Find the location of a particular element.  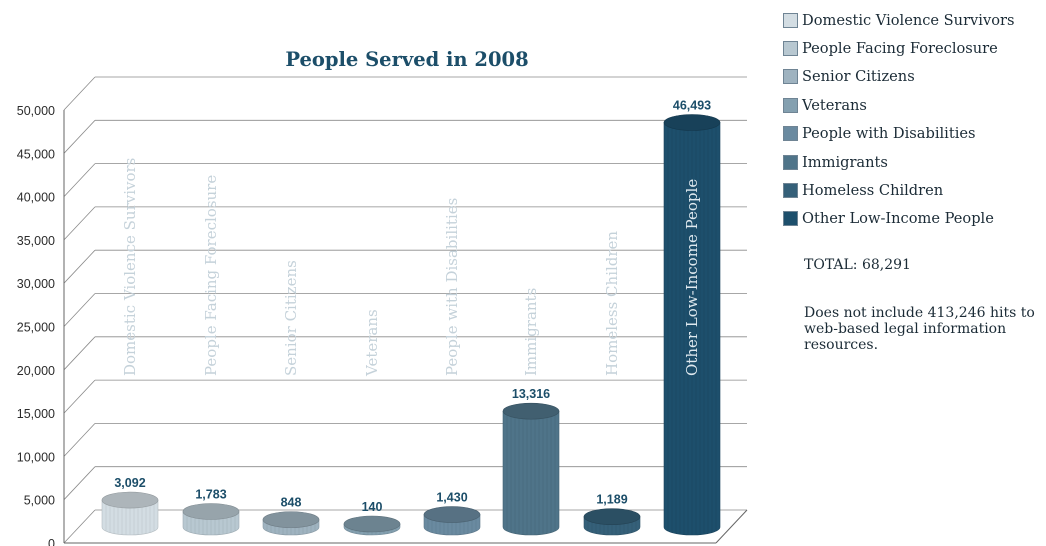

legend-label: Immigrants is located at coordinates (845, 162).